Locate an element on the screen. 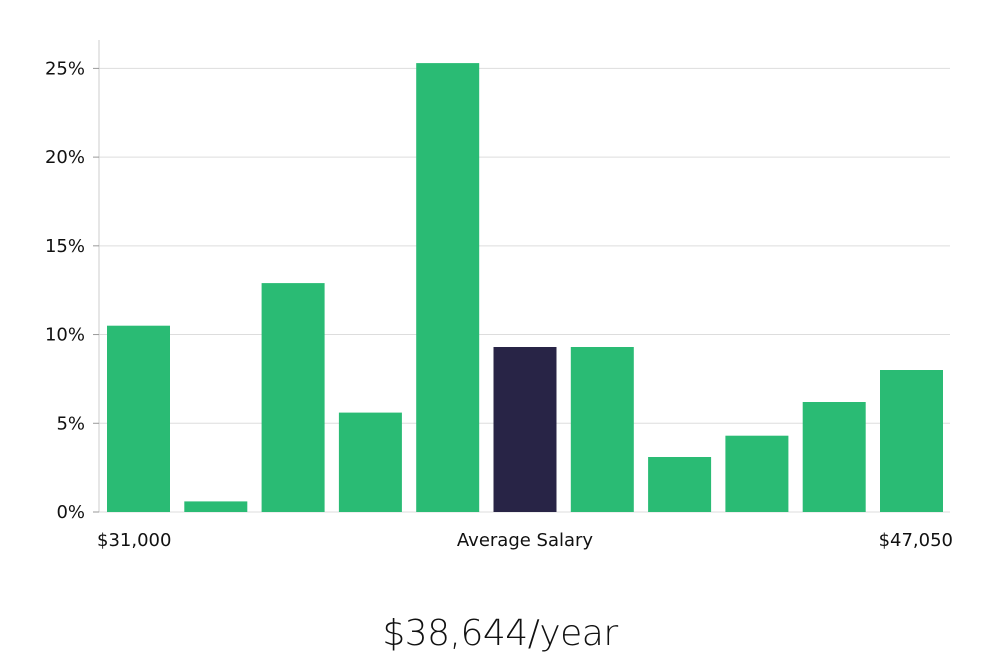  bar-average-salary is located at coordinates (525, 429).